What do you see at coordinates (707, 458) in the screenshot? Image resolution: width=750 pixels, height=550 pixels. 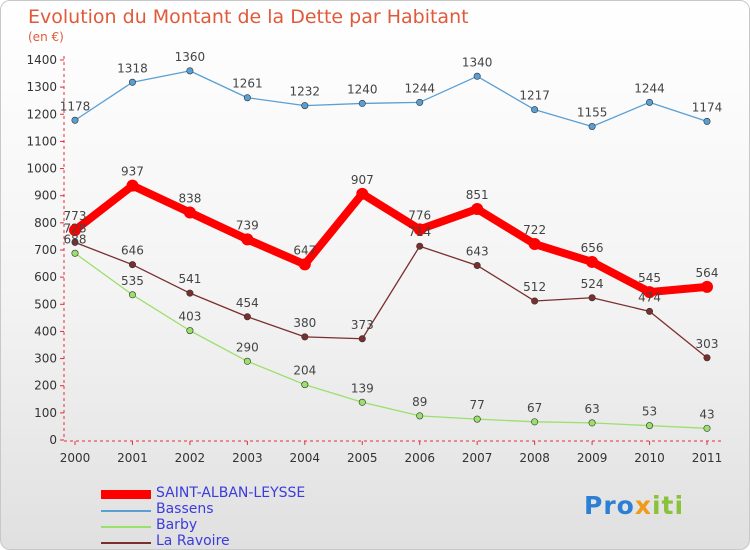 I see `x-tick-label: 2011` at bounding box center [707, 458].